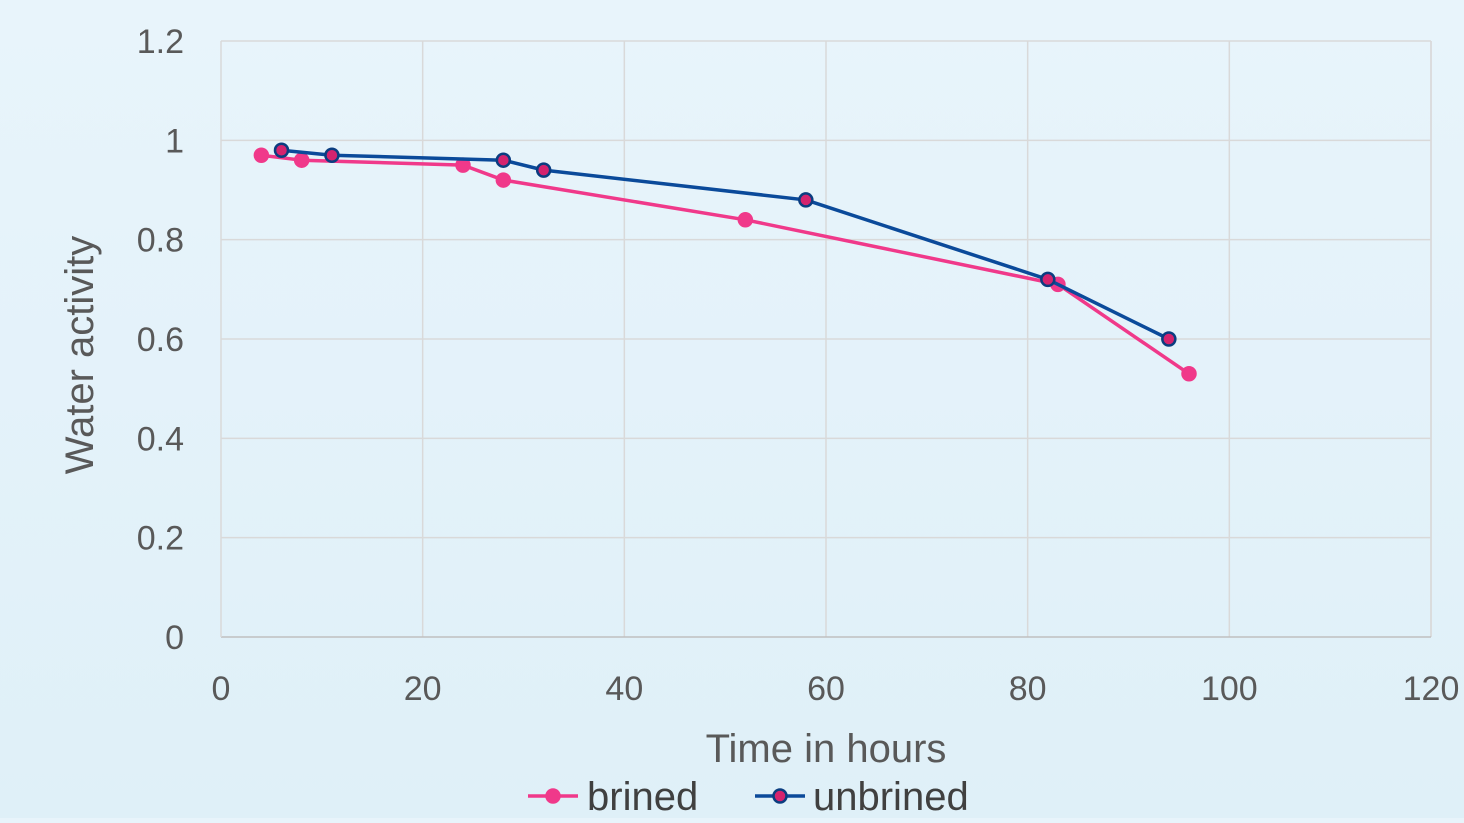  What do you see at coordinates (1229, 689) in the screenshot?
I see `x-tick-label: 100` at bounding box center [1229, 689].